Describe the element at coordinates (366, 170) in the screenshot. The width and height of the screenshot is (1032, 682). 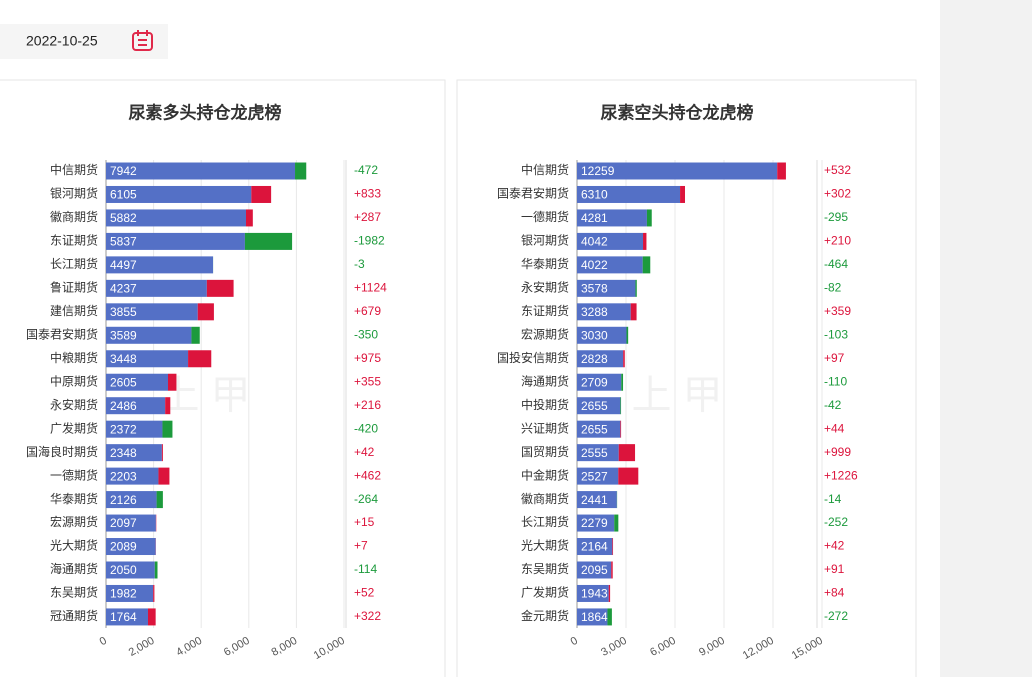
I see `change-label: -472` at that location.